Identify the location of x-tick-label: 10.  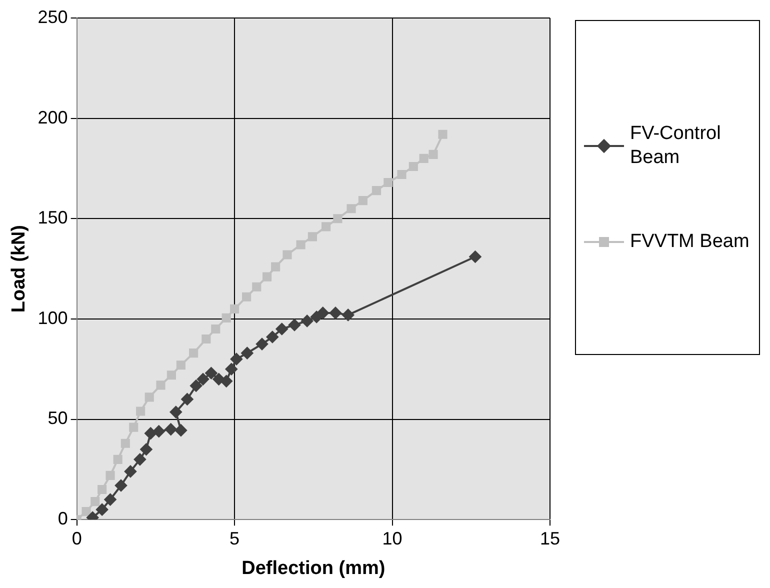
(392, 538).